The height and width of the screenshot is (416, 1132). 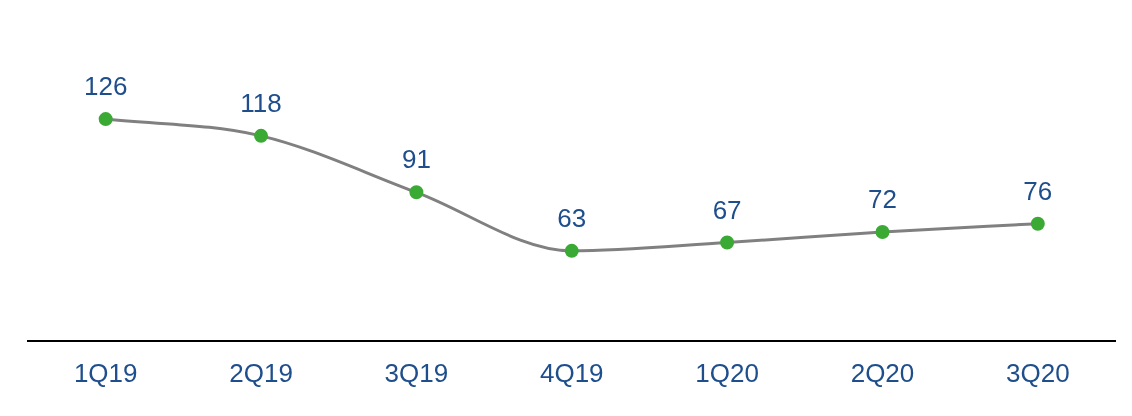 What do you see at coordinates (571, 372) in the screenshot?
I see `x-tick-label: 4Q19` at bounding box center [571, 372].